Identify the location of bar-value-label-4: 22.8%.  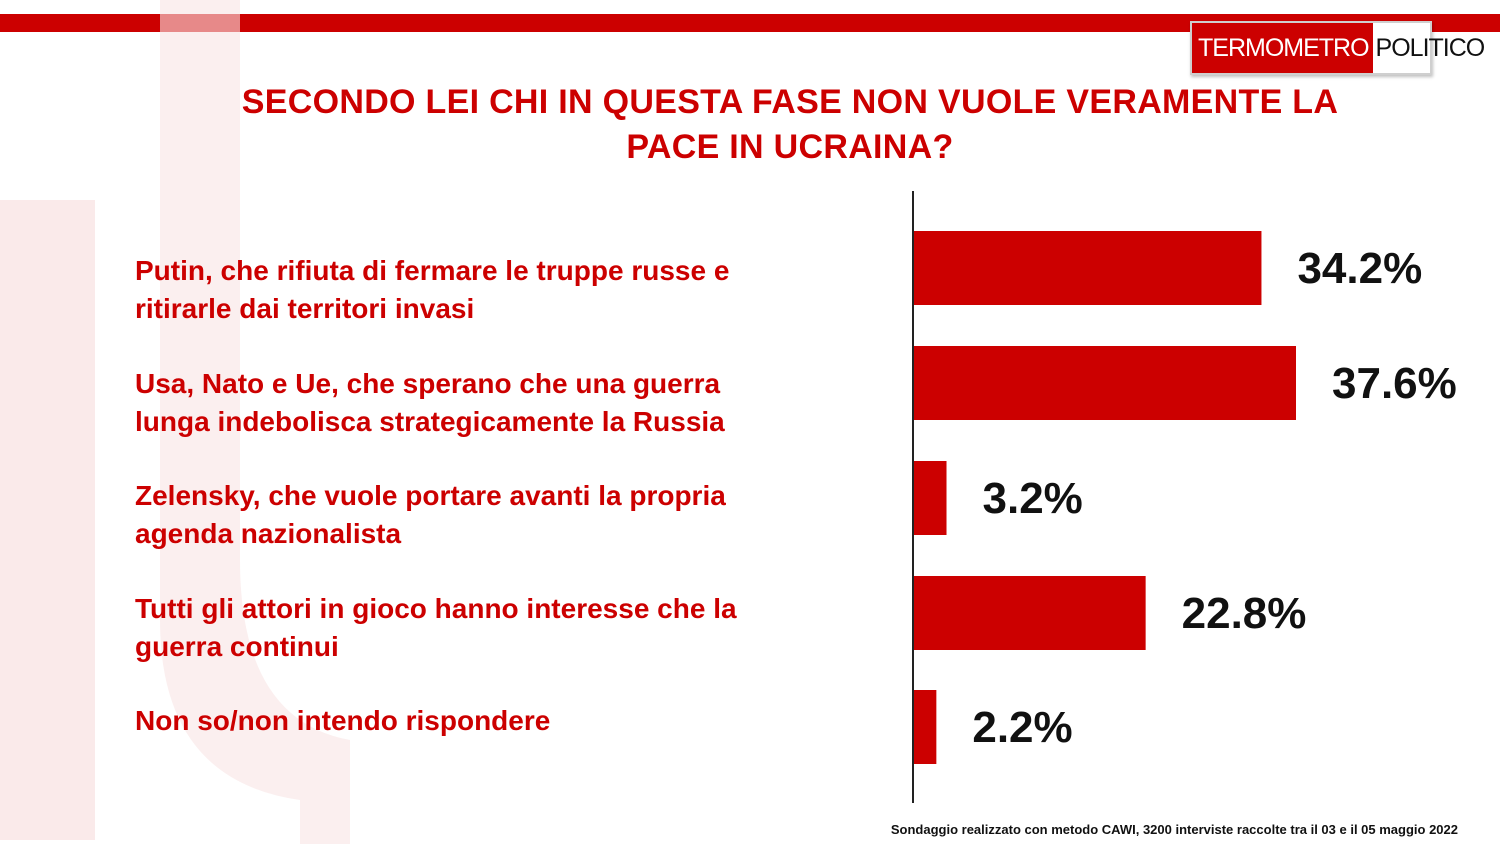
(1244, 613).